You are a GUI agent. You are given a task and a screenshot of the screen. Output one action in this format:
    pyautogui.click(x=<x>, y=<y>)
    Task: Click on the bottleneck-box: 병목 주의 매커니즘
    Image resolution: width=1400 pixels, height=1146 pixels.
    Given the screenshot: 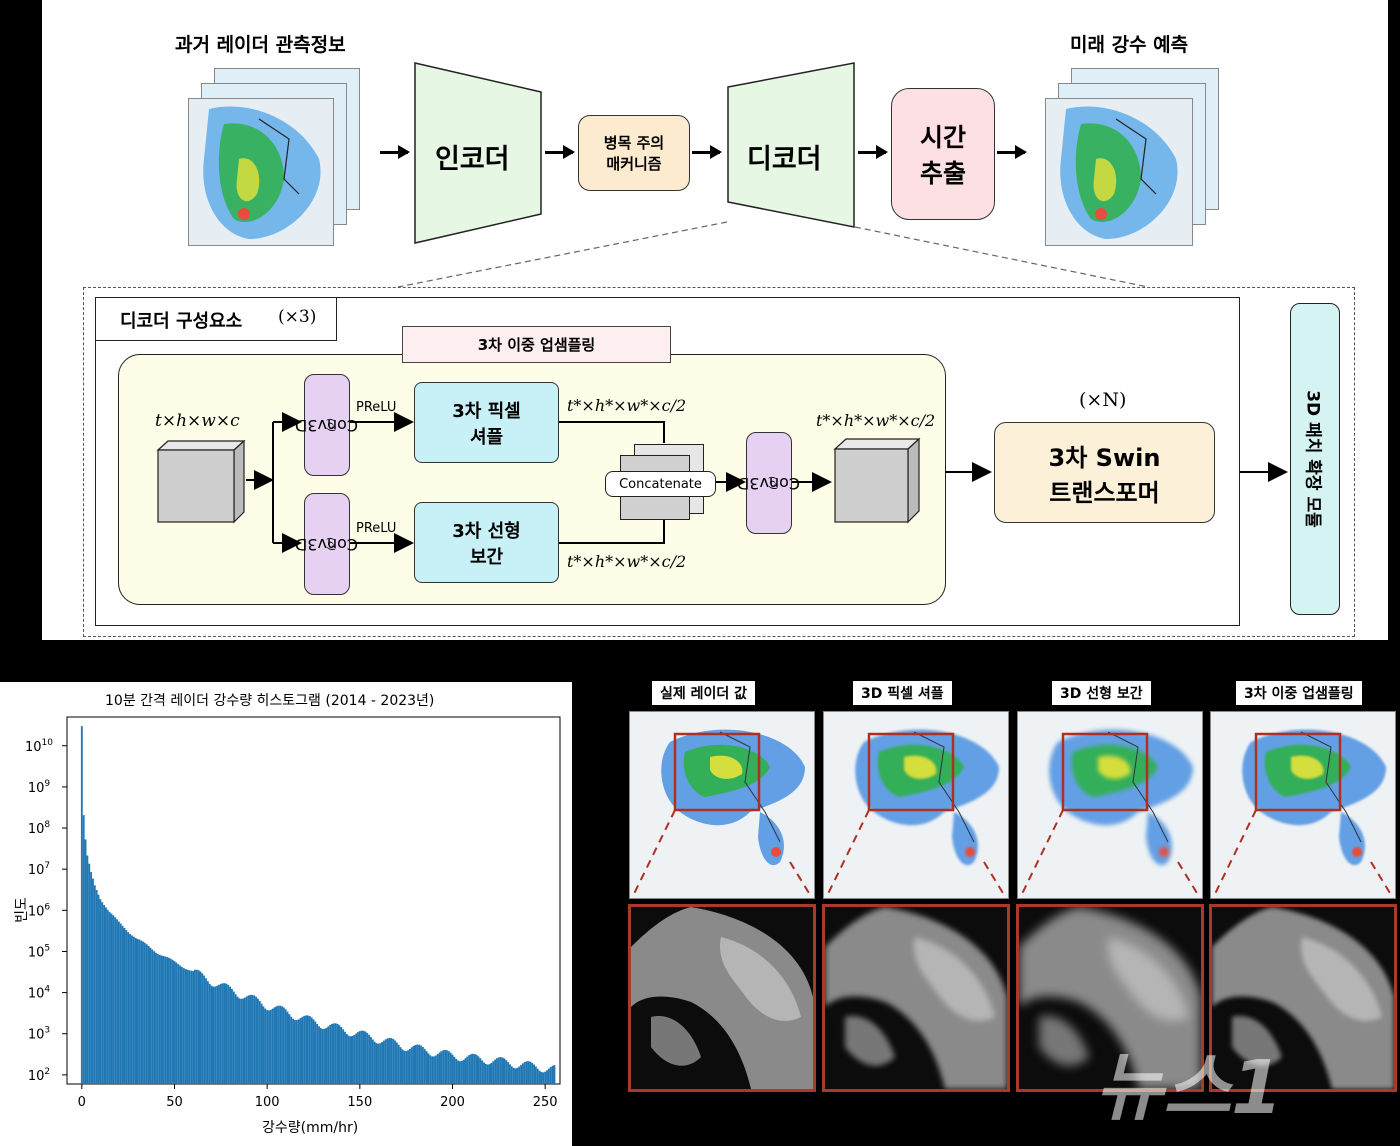 What is the action you would take?
    pyautogui.click(x=634, y=153)
    